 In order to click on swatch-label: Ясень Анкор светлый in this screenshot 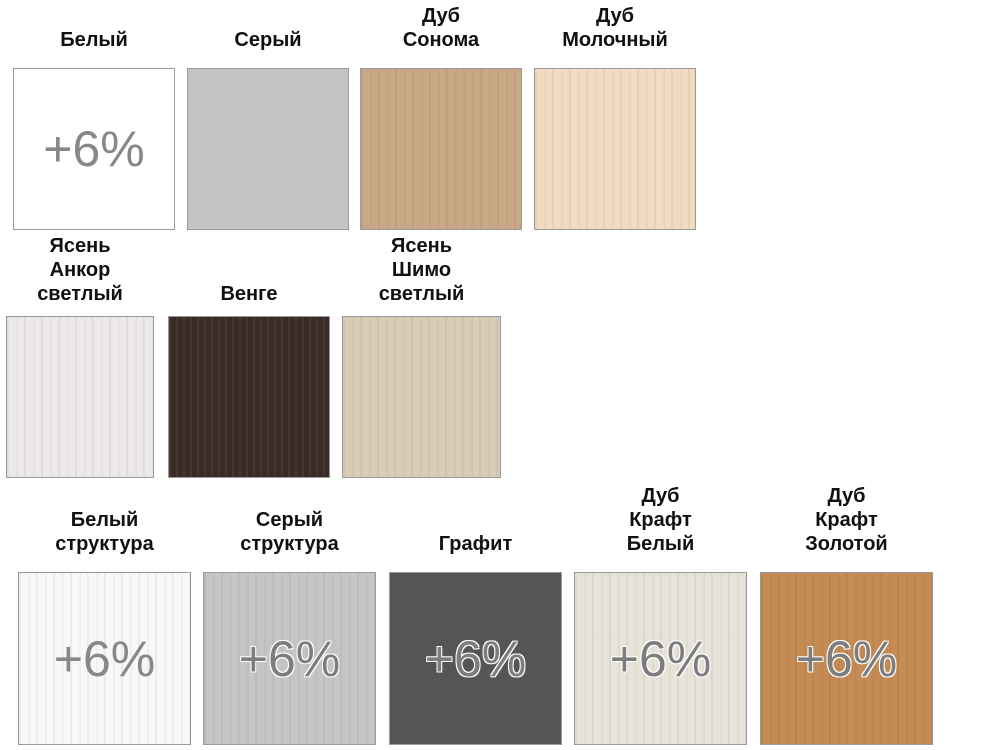, I will do `click(87, 269)`.